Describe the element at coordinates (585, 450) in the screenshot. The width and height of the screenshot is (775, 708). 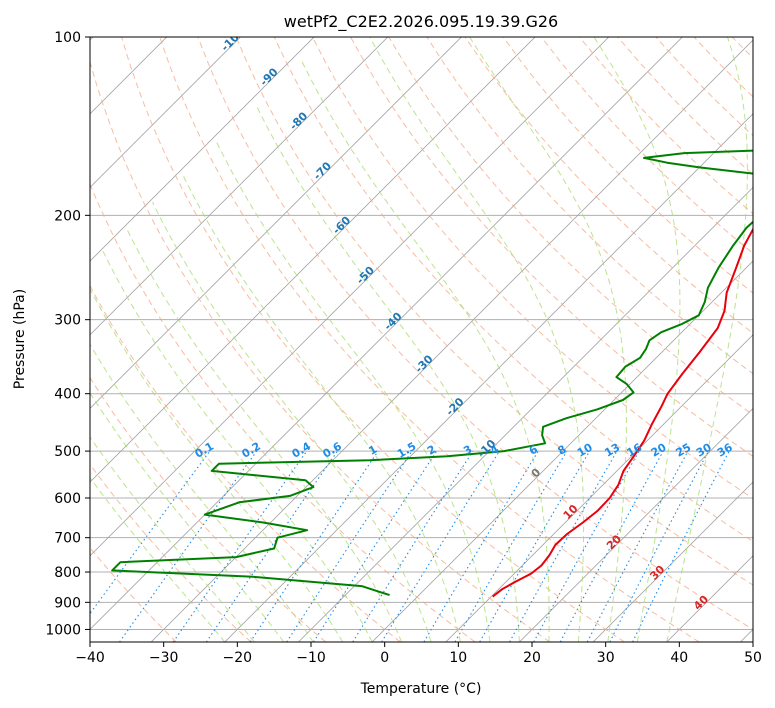
I see `mixing-ratio-label: 10` at that location.